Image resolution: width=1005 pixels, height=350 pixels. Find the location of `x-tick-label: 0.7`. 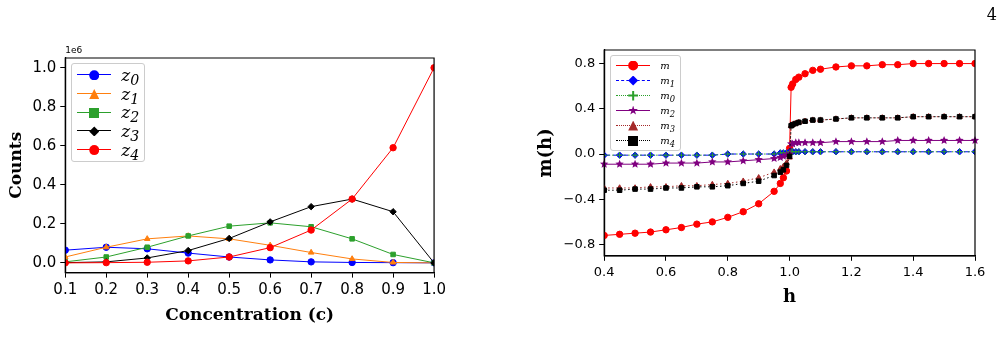

x-tick-label: 0.7 is located at coordinates (311, 289).